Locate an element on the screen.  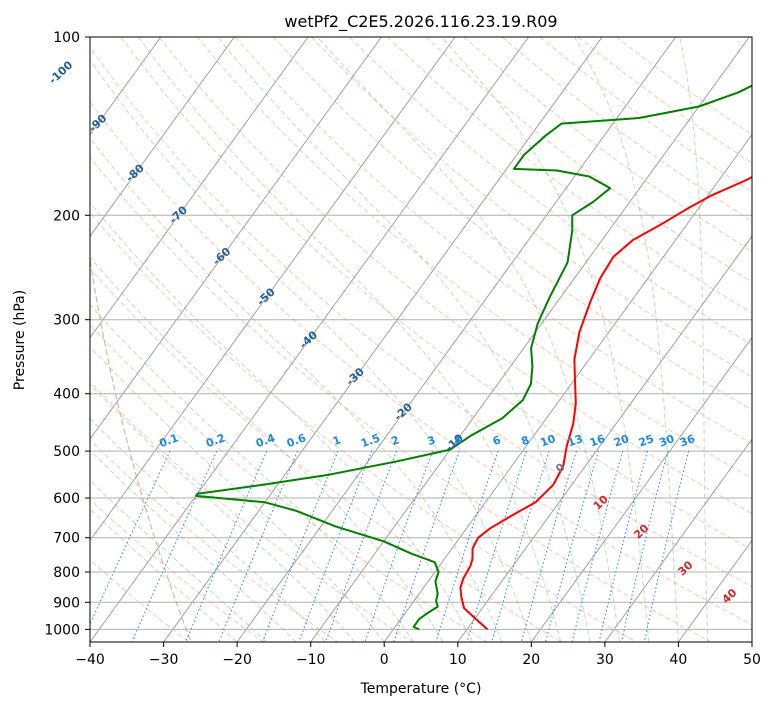
mixing-ratio-label: 20 is located at coordinates (621, 441).